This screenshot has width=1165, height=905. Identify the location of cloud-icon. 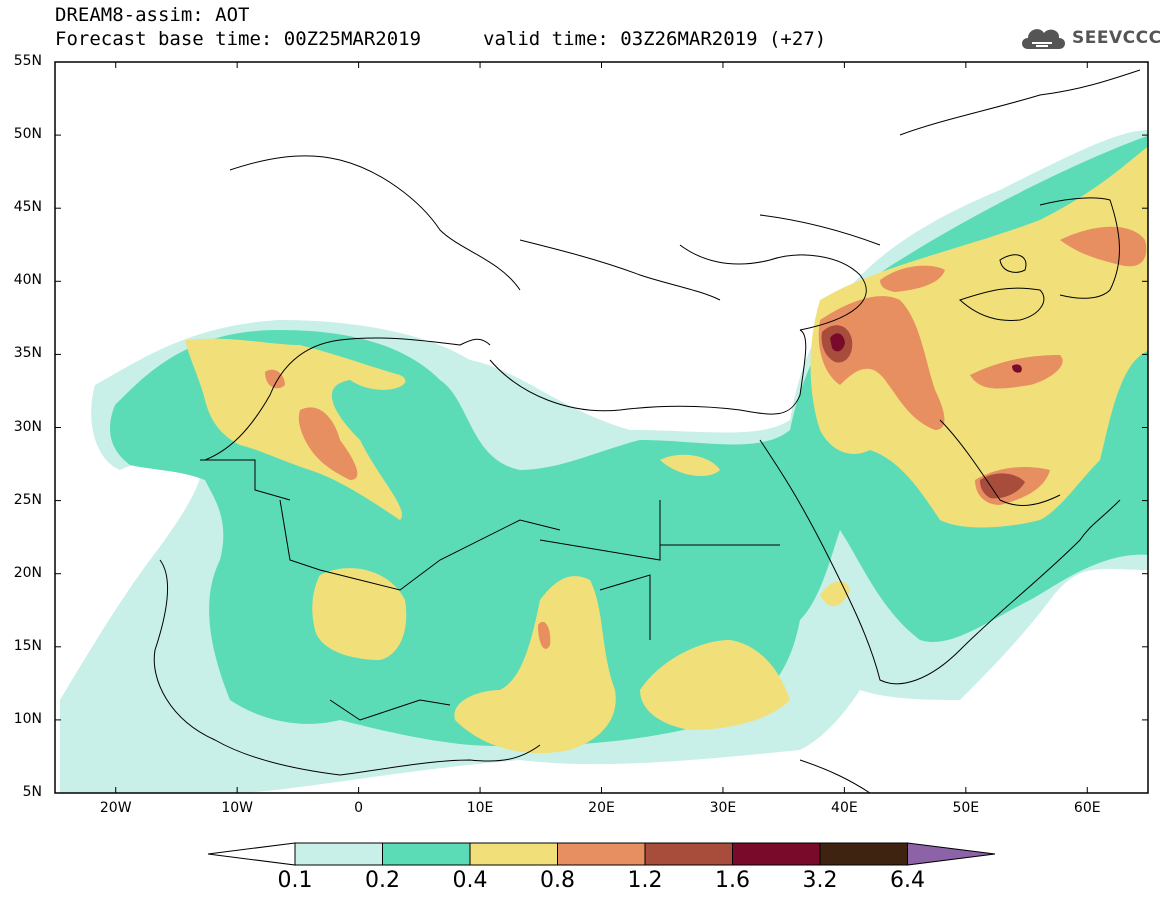
(1043, 39).